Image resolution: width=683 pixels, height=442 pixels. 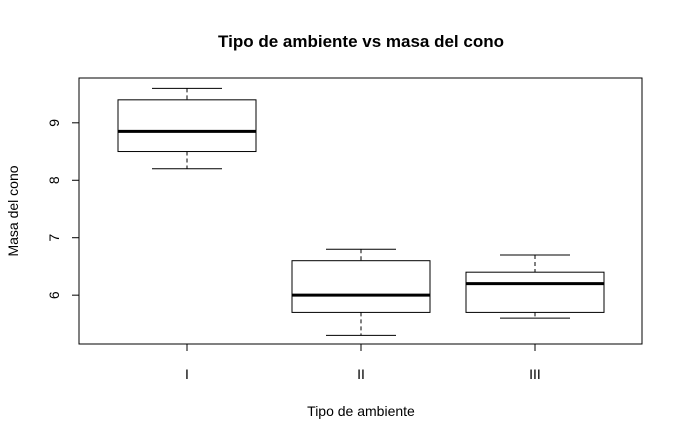 I want to click on chart-title: Tipo de ambiente vs masa del cono, so click(x=361, y=41).